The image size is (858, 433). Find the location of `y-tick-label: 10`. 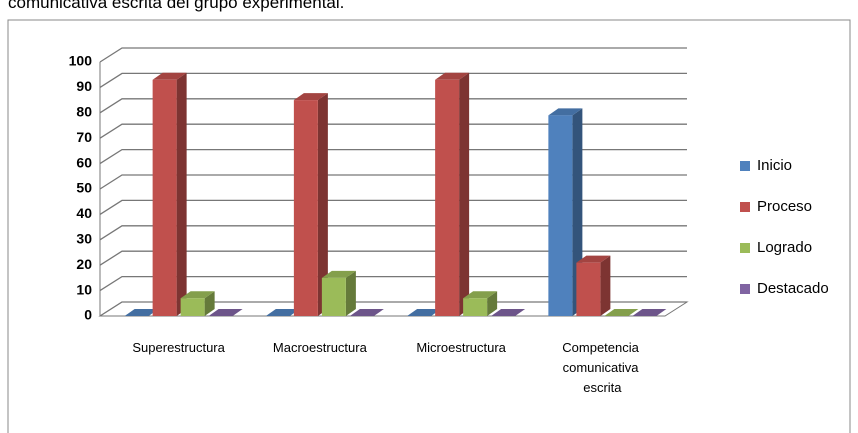

y-tick-label: 10 is located at coordinates (84, 289).